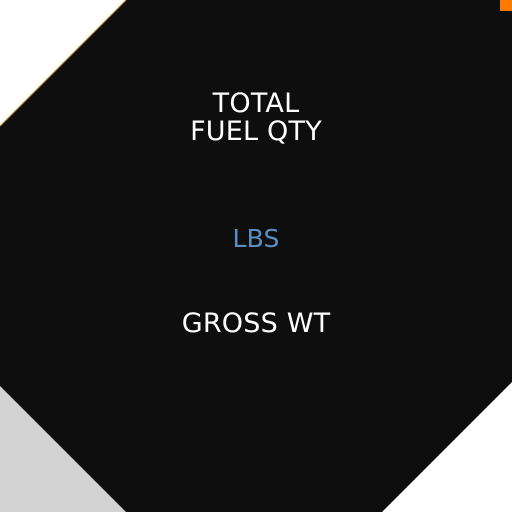 The image size is (512, 512). What do you see at coordinates (256, 323) in the screenshot?
I see `gross-weight-label: GROSS WT` at bounding box center [256, 323].